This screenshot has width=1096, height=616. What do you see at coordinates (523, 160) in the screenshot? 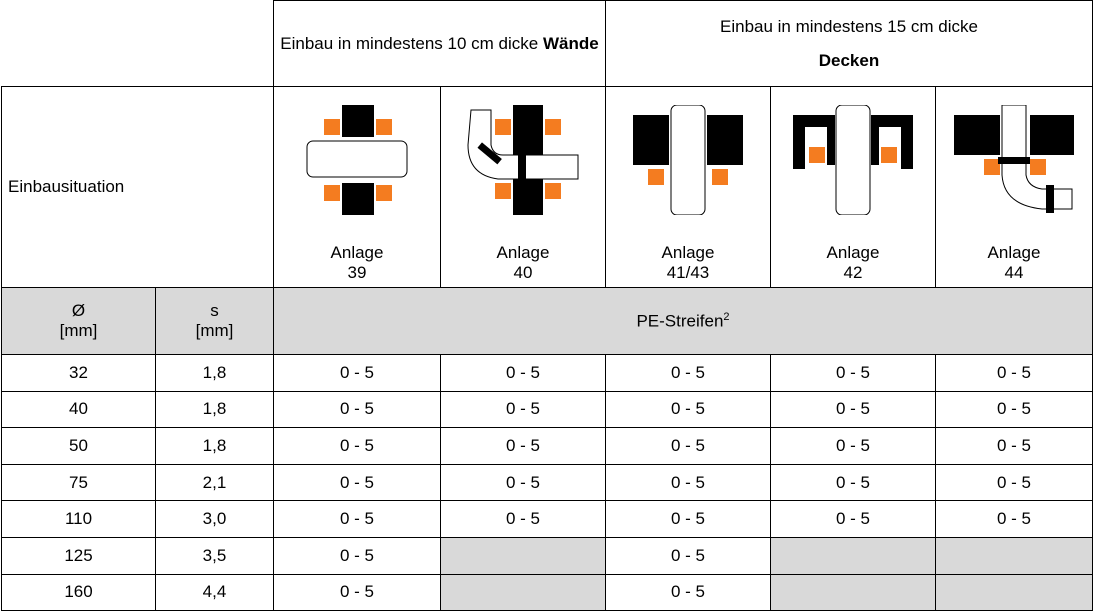
I see `icon-wall-elbow` at bounding box center [523, 160].